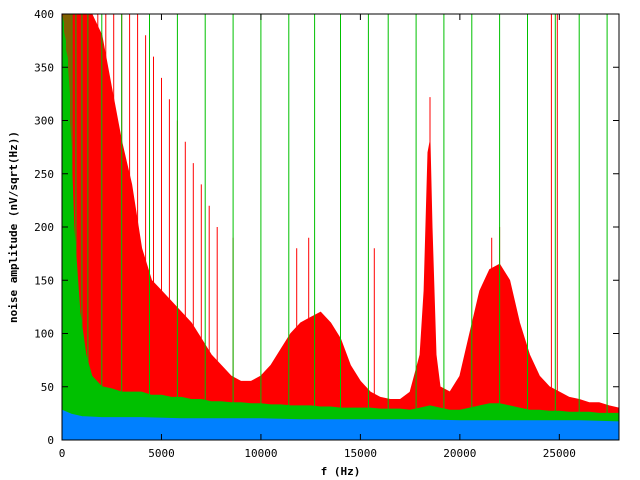 This screenshot has width=640, height=480. I want to click on y-tick-label-4: 200, so click(44, 227).